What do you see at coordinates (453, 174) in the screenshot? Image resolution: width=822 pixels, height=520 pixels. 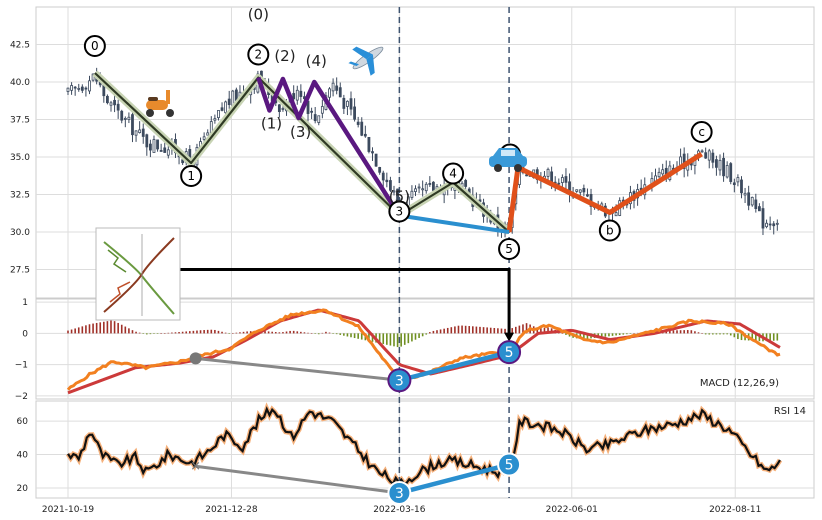 I see `wave-label: 4` at bounding box center [453, 174].